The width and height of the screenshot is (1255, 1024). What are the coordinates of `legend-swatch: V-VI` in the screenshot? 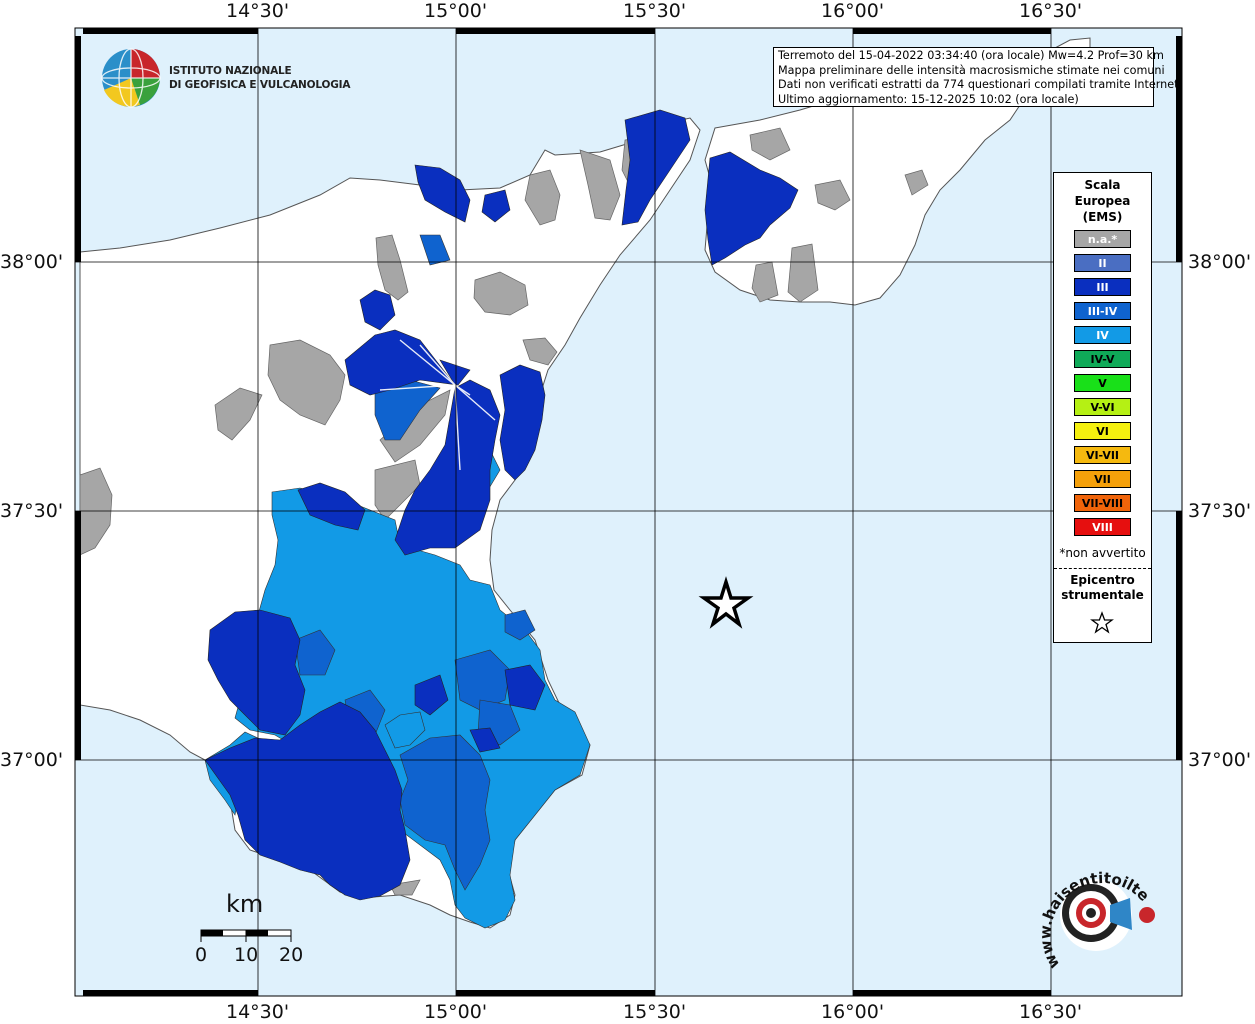 It's located at (1102, 407).